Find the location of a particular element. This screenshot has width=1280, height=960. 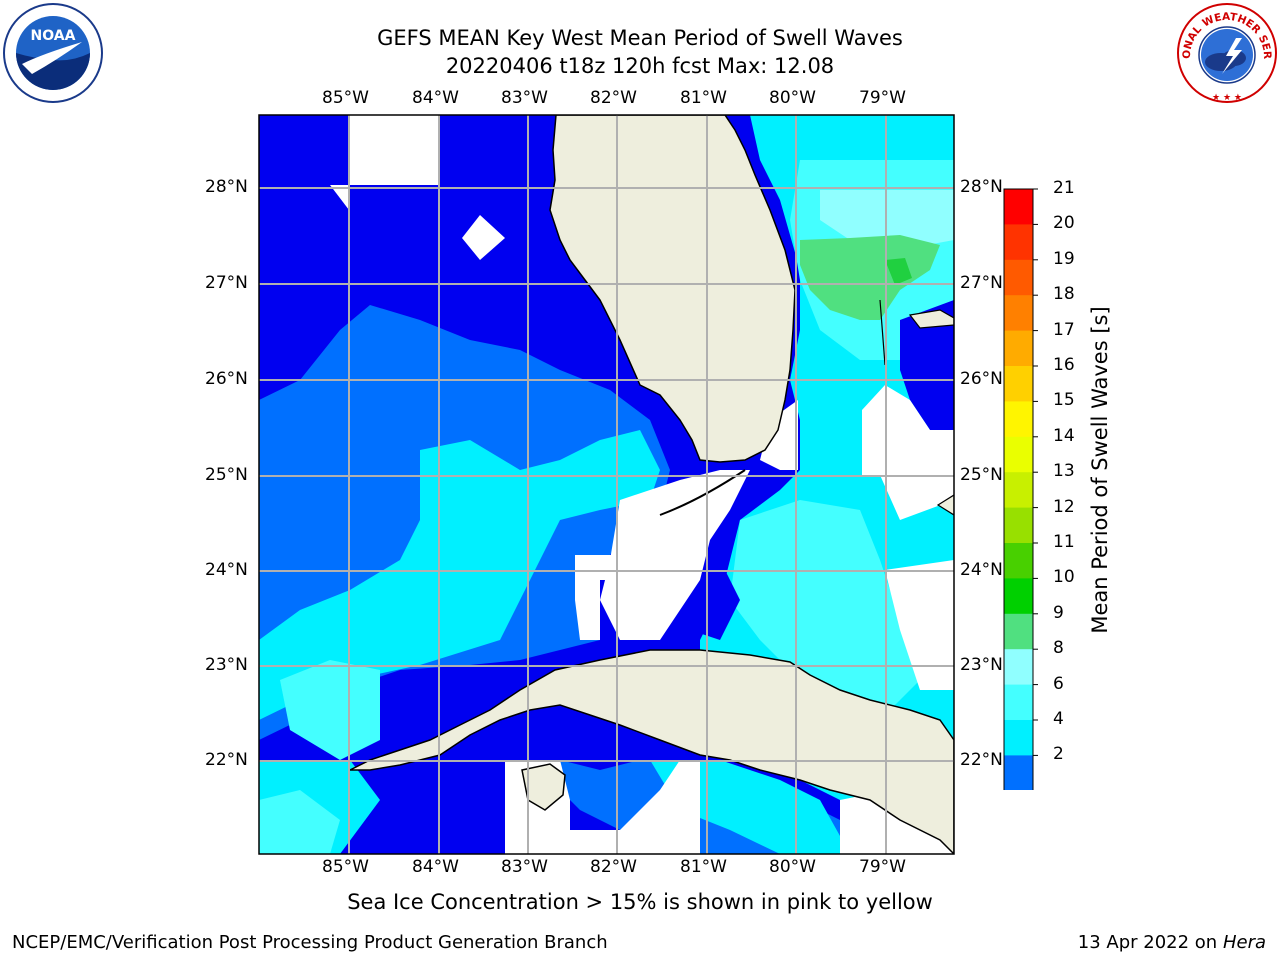

lat-label-right: 27°N is located at coordinates (981, 283).